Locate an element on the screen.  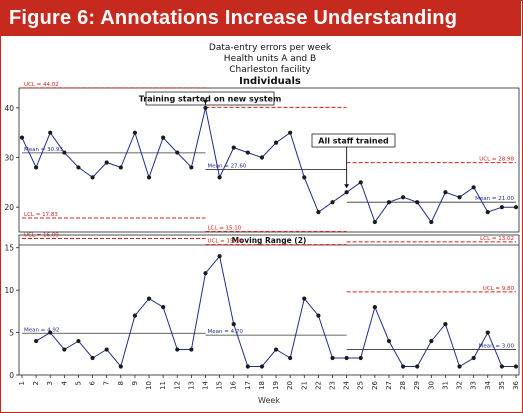
ucl-label: UCL = 44.02 is located at coordinates (41, 85).